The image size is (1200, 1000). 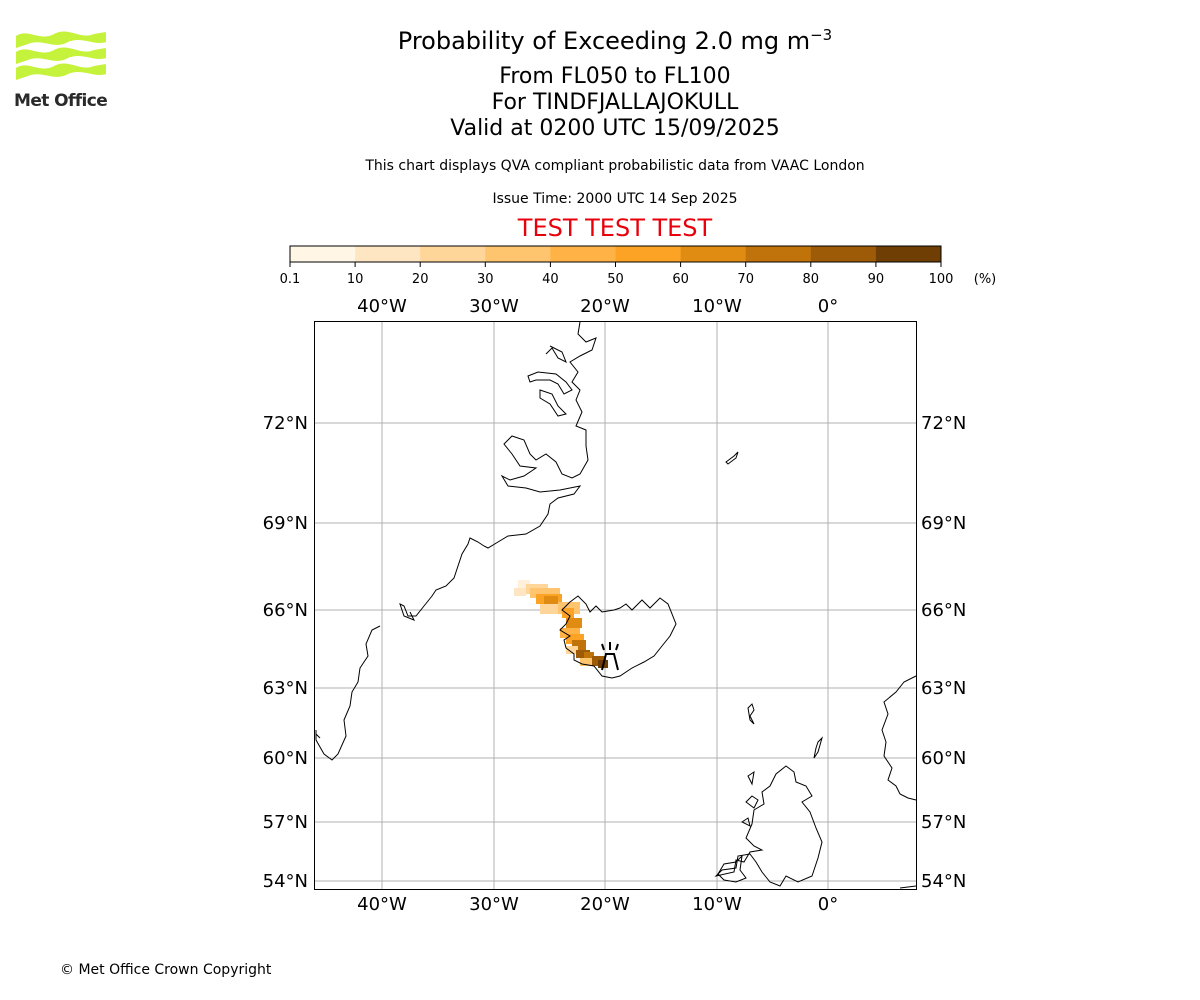 What do you see at coordinates (615, 102) in the screenshot?
I see `volcano-name: For TINDFJALLAJOKULL` at bounding box center [615, 102].